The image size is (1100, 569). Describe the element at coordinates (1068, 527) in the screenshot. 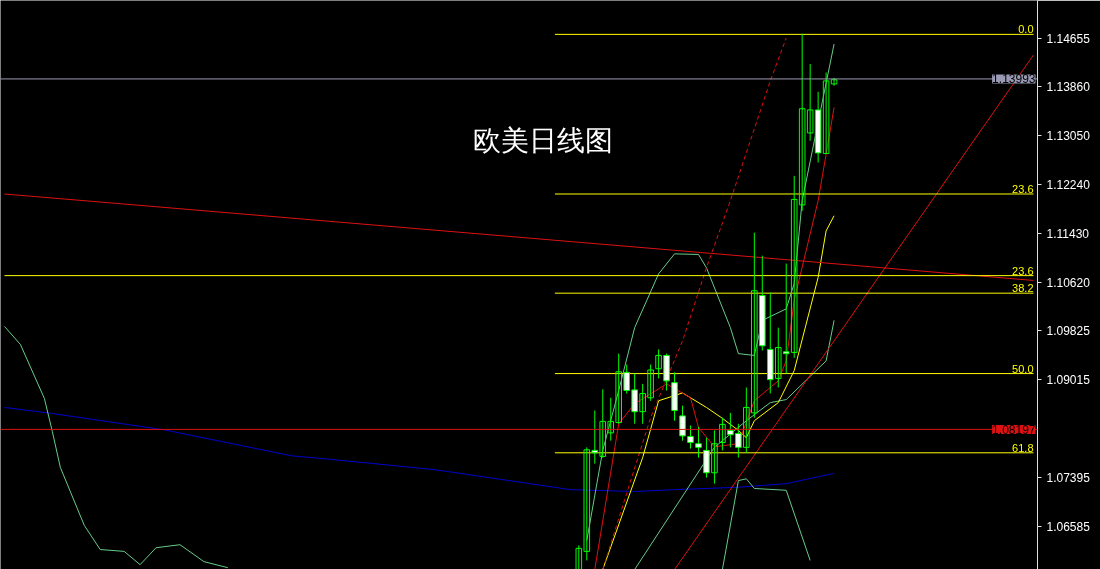

I see `y-tick-label: 1.06585` at that location.